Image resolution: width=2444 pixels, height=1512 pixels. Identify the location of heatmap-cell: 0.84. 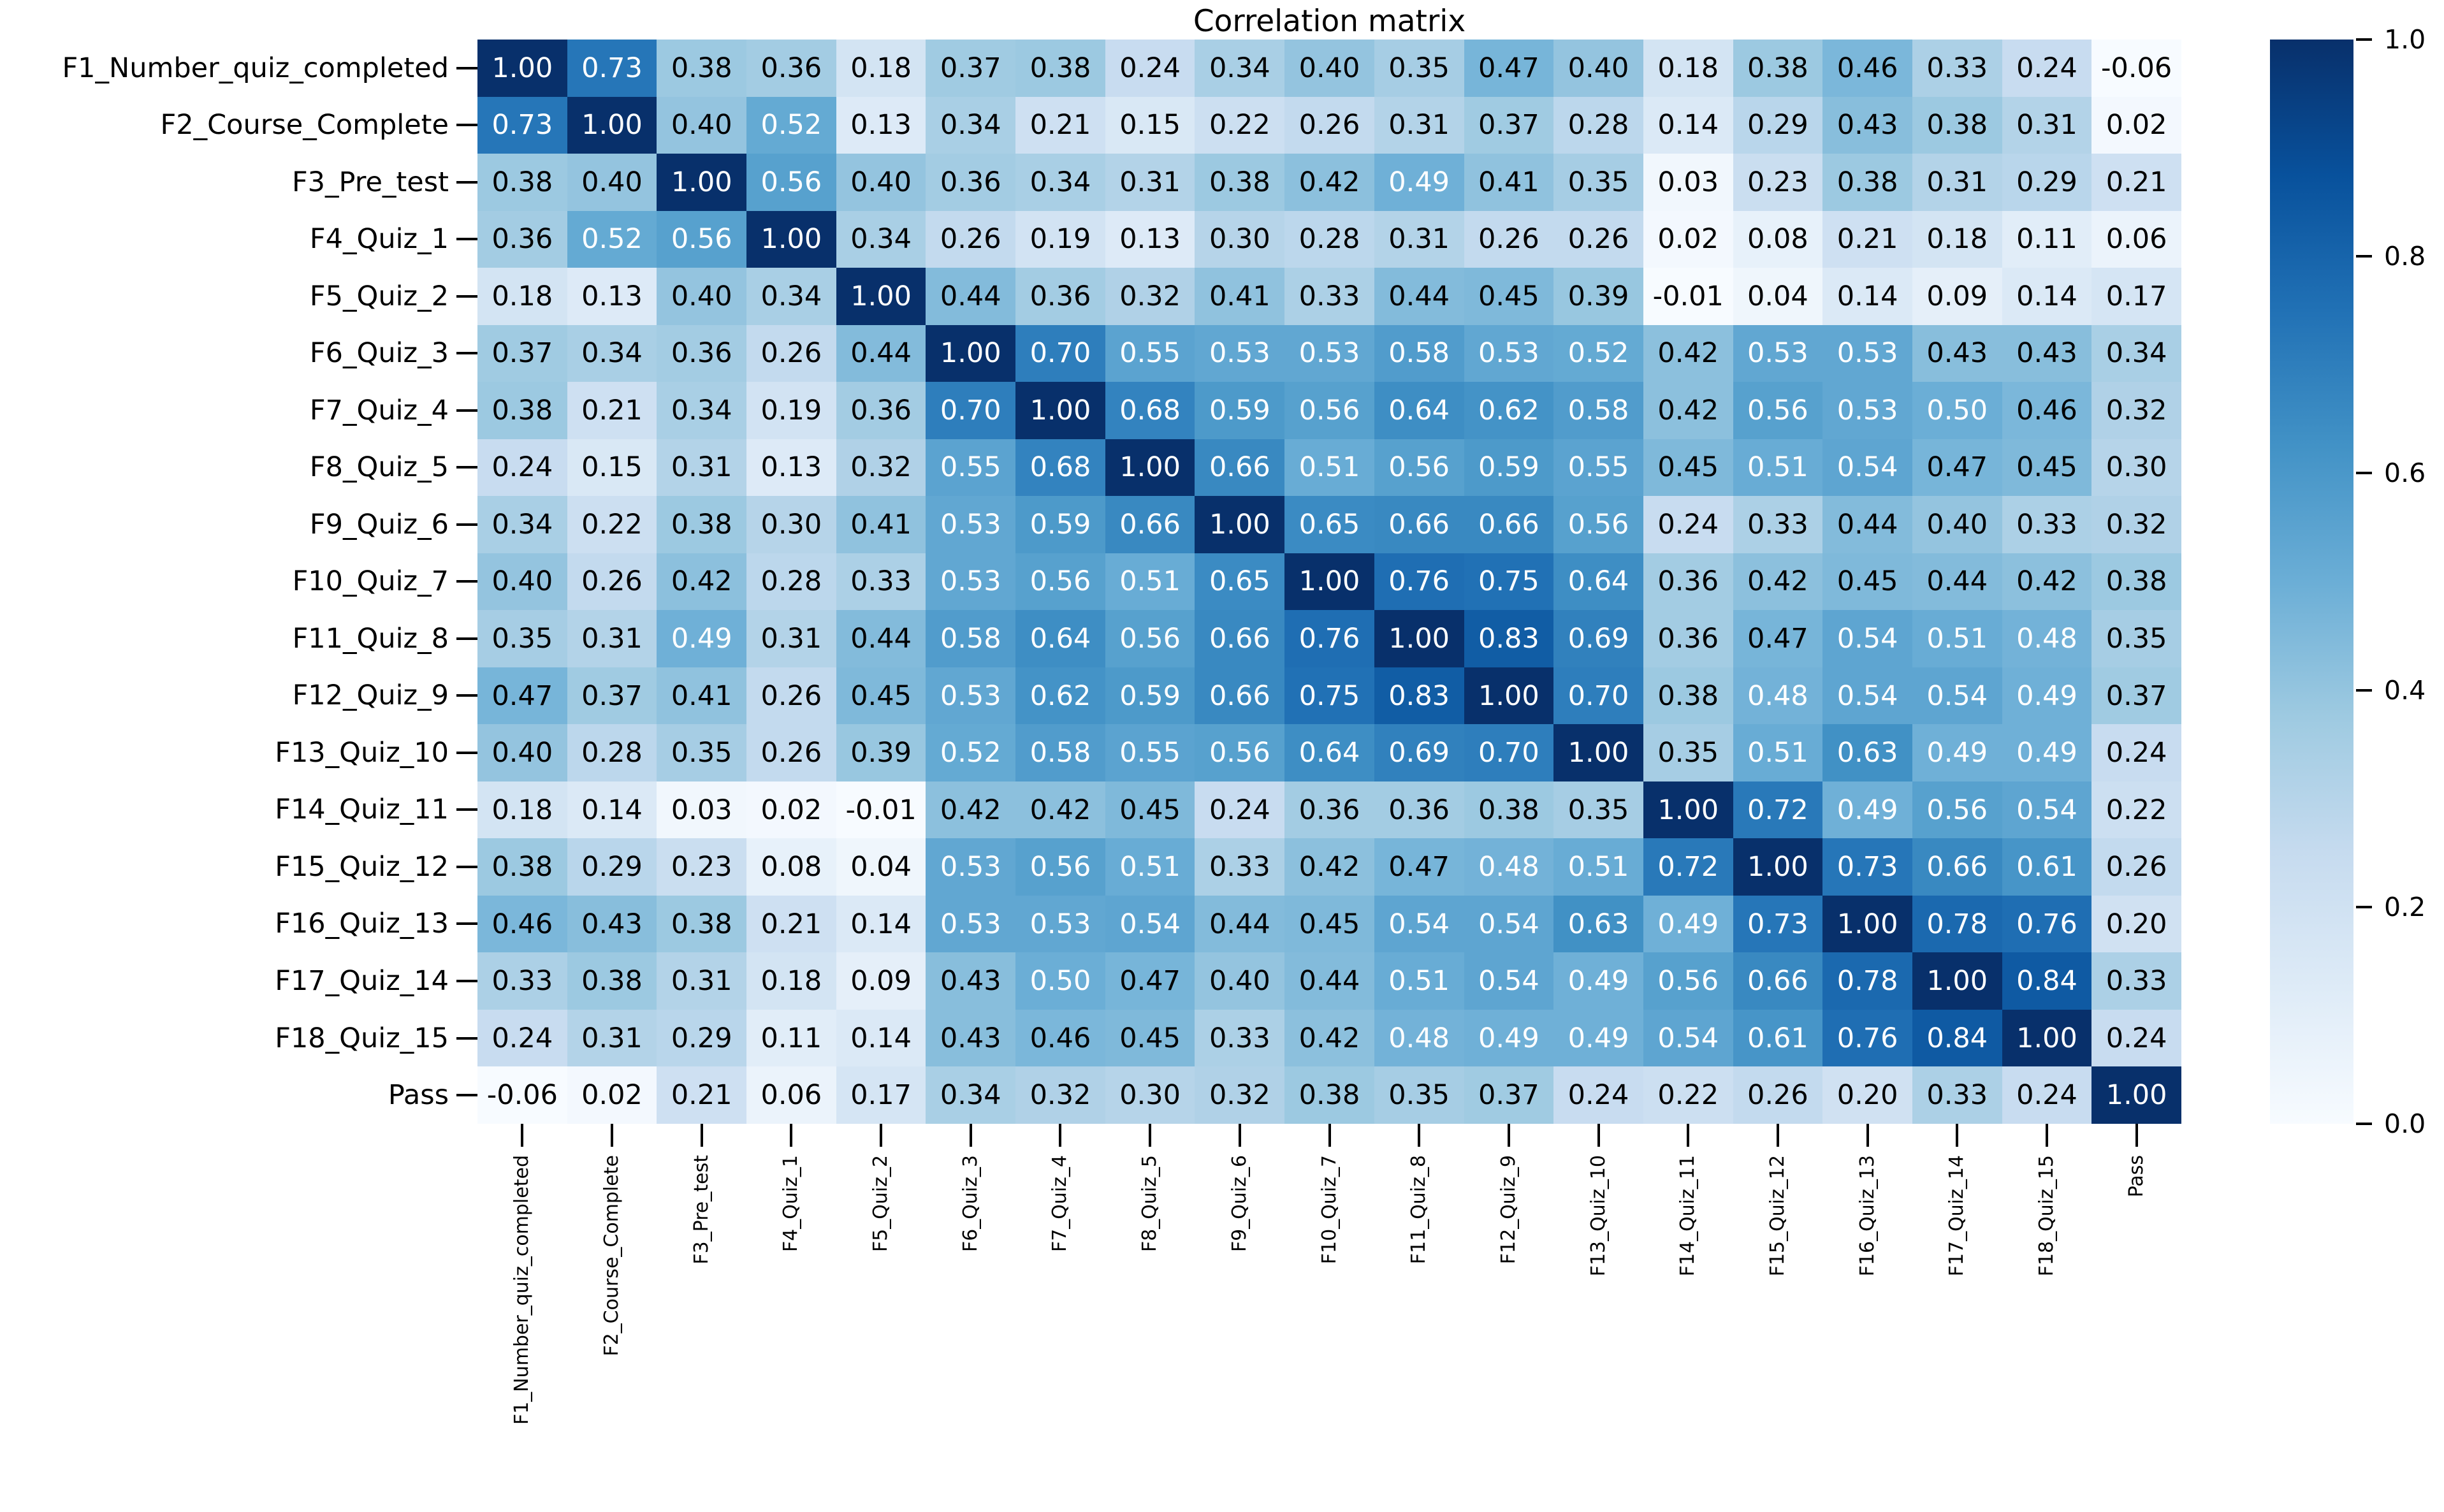
(1957, 1038).